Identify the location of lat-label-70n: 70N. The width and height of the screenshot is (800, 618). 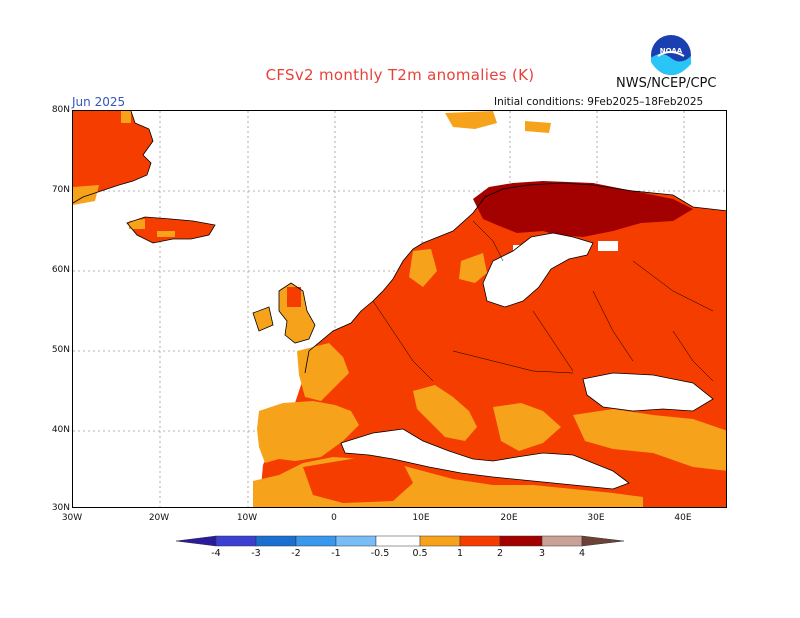
(60, 190).